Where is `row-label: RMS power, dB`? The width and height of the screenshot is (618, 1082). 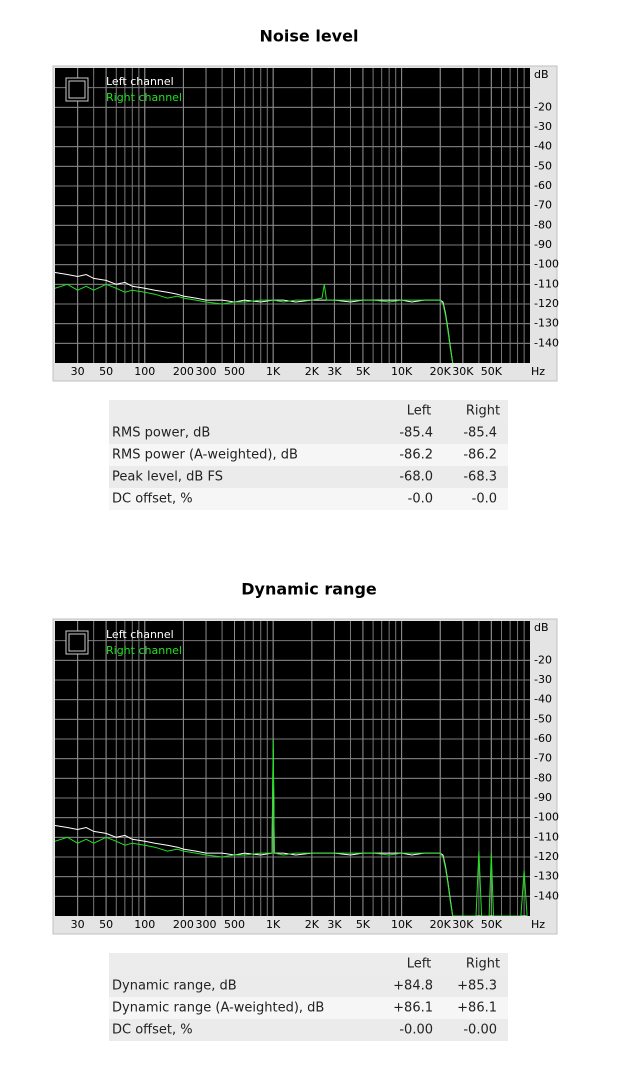 row-label: RMS power, dB is located at coordinates (161, 433).